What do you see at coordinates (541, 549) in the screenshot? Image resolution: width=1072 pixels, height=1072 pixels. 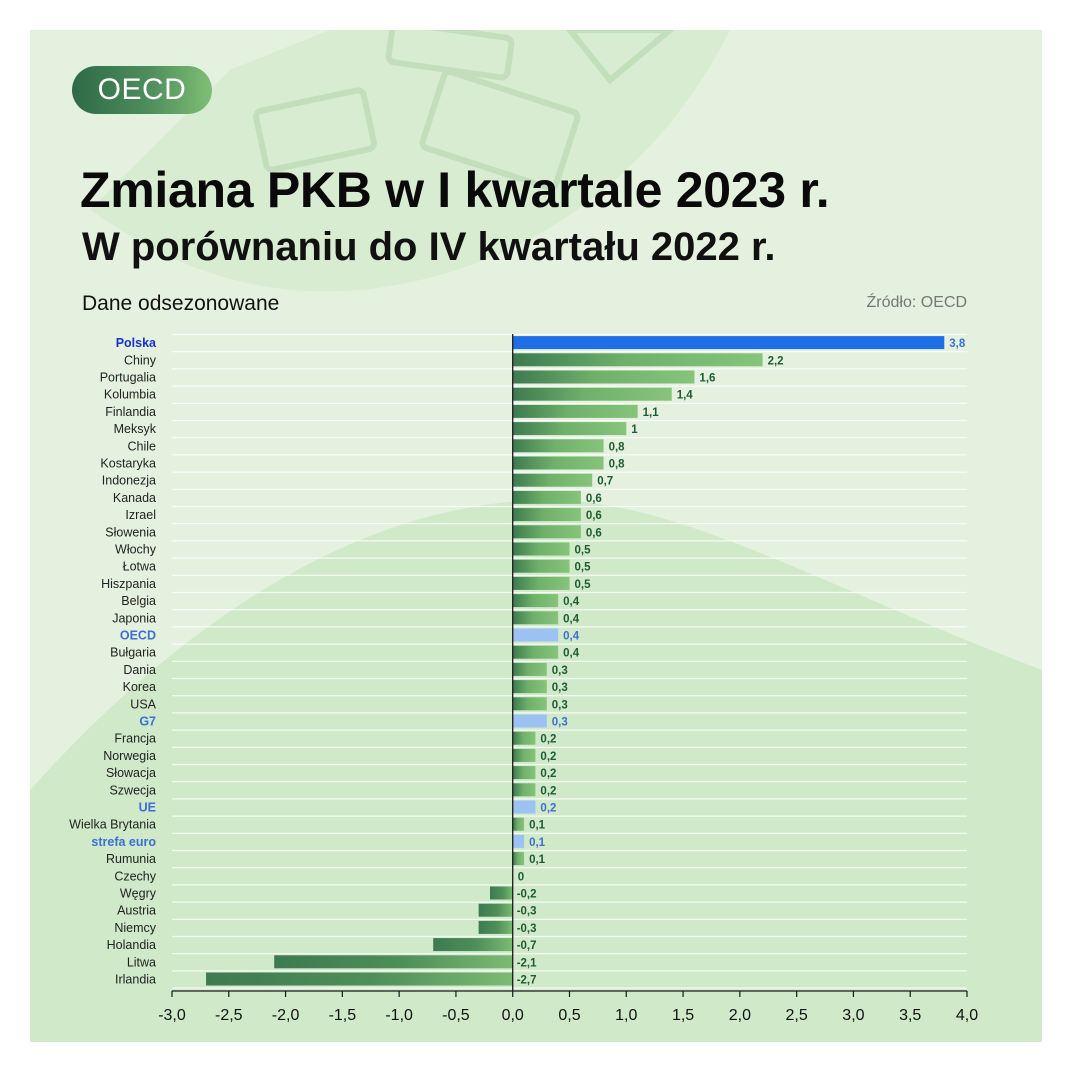 I see `bar-włochy` at bounding box center [541, 549].